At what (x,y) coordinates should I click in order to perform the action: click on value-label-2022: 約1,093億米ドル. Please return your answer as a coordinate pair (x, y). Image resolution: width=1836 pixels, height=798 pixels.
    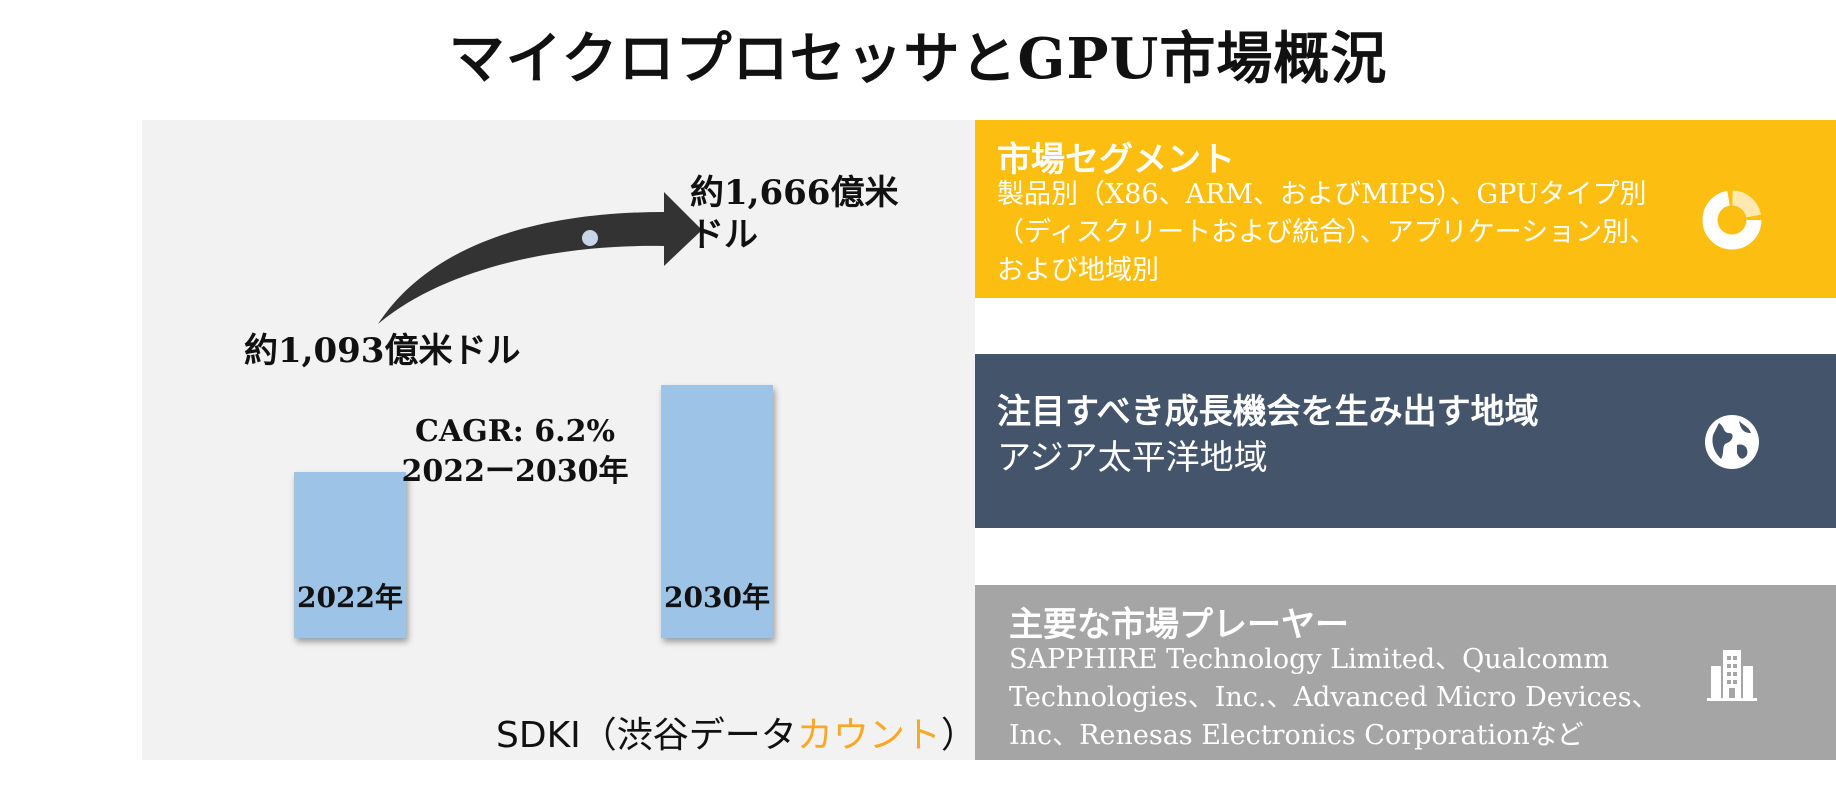
    Looking at the image, I should click on (382, 351).